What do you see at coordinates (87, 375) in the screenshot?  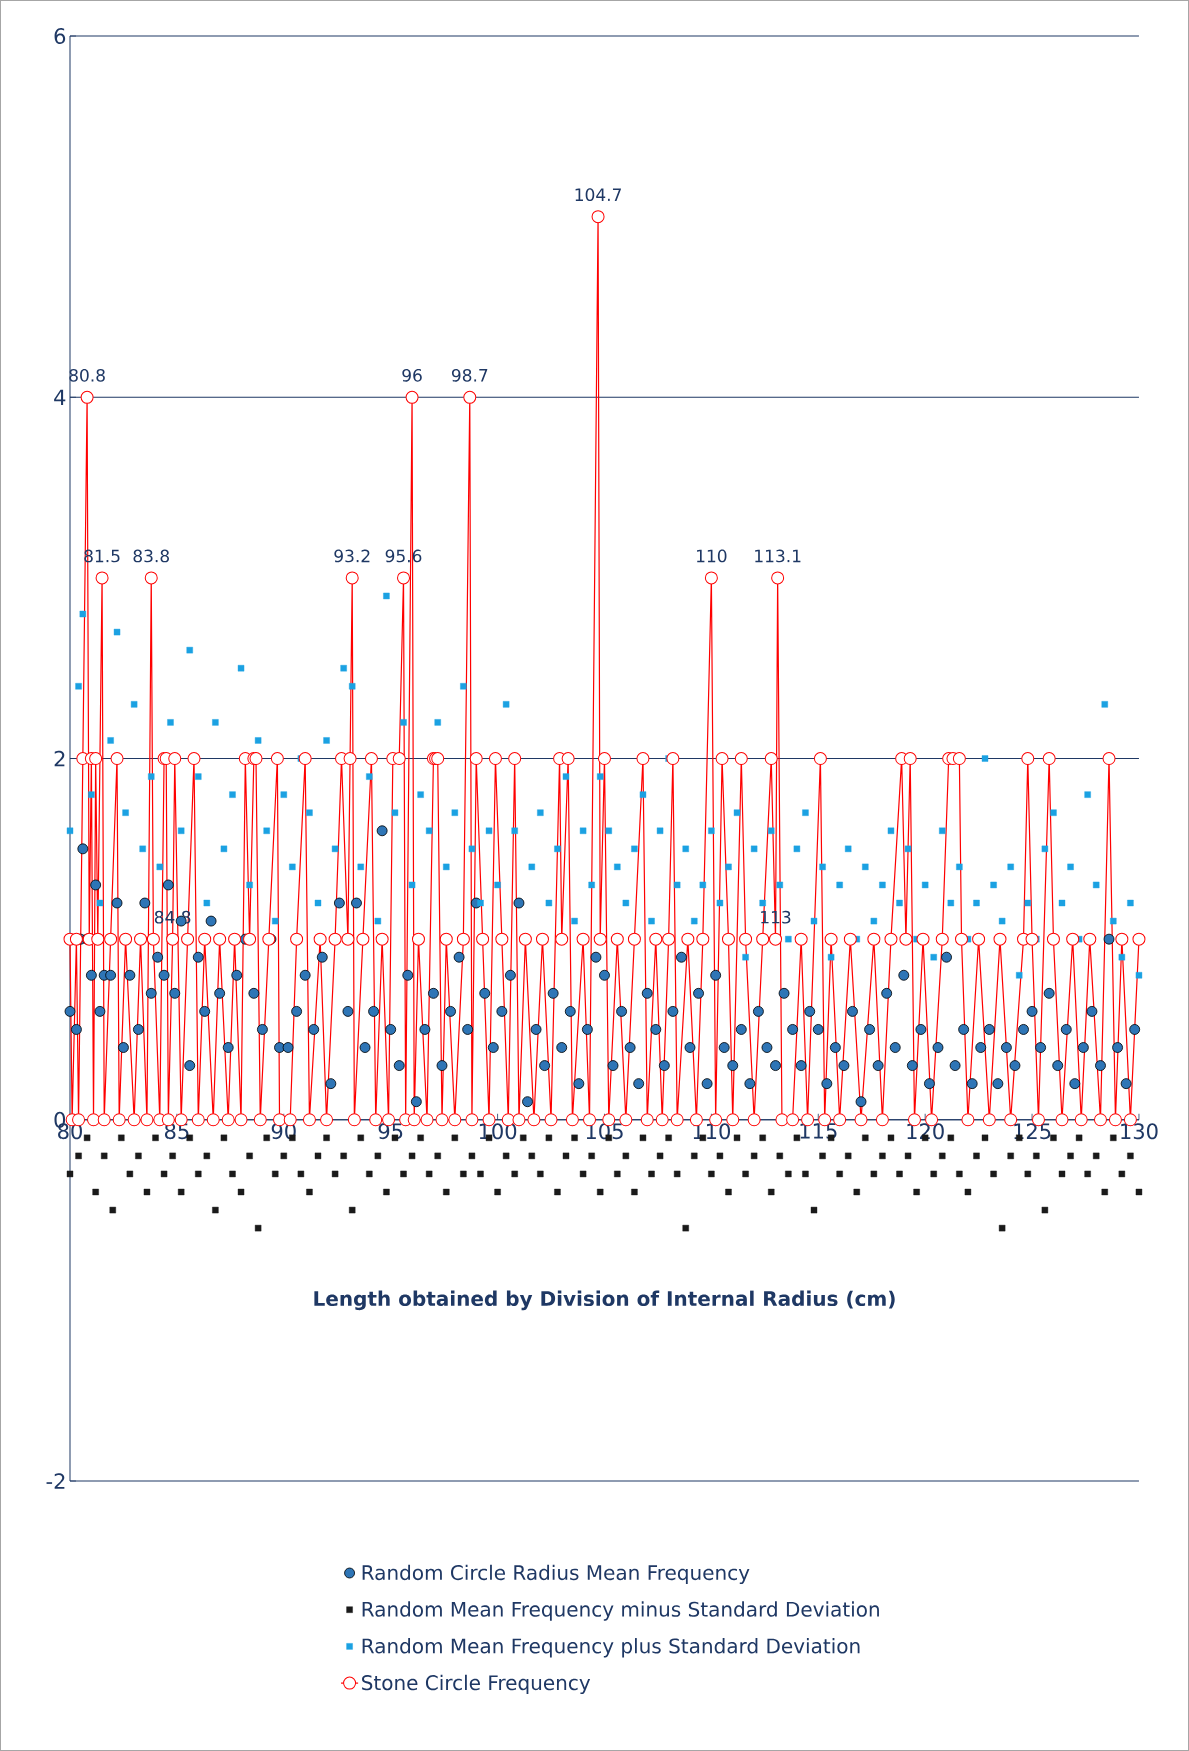 I see `annotation: 80.8` at bounding box center [87, 375].